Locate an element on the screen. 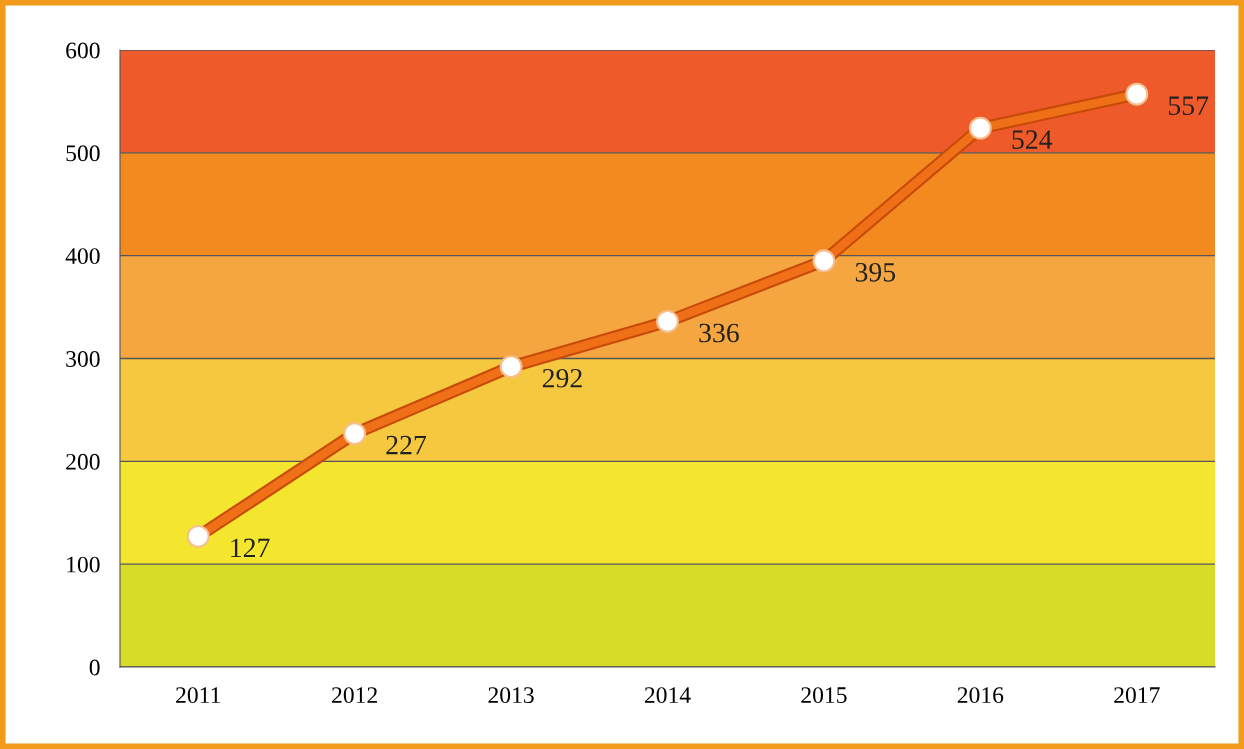 Image resolution: width=1244 pixels, height=749 pixels. data-label: 395 is located at coordinates (875, 272).